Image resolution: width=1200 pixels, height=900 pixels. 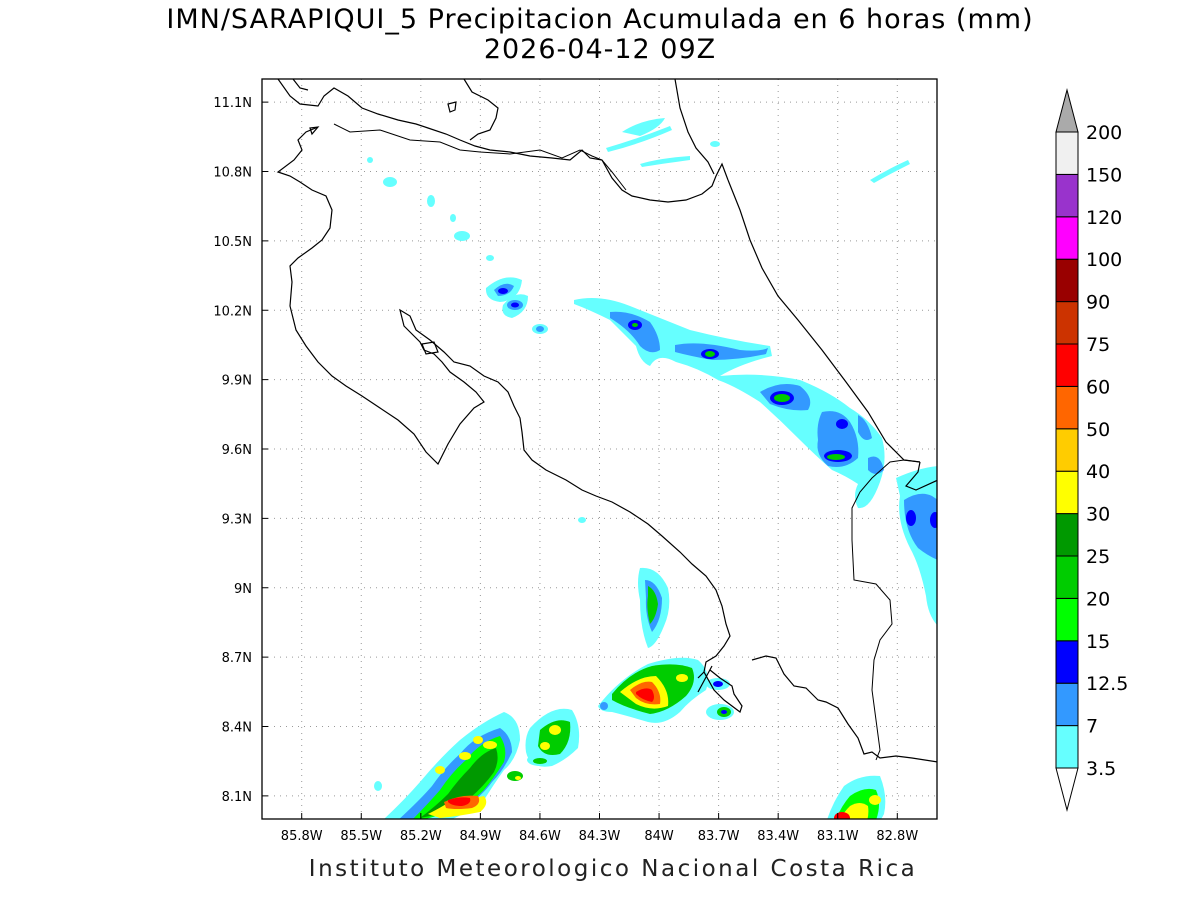 I want to click on lat-tick-label: 11.1N, so click(x=232, y=103).